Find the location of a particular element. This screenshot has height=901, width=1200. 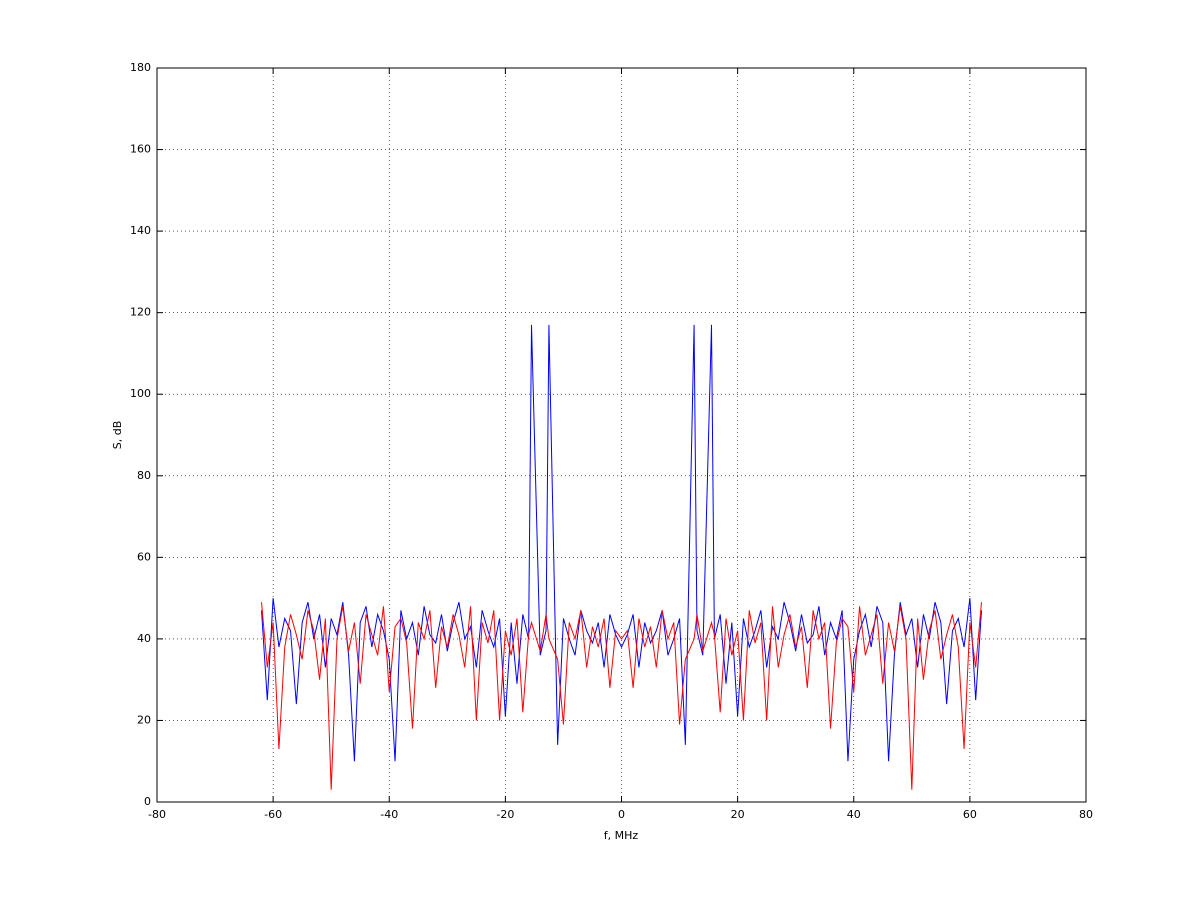

x-axis-label: f, MHz is located at coordinates (621, 835).